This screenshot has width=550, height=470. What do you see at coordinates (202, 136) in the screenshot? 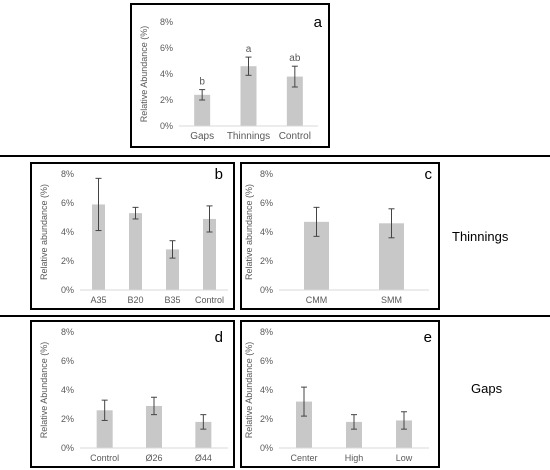
I see `x-category-label: Gaps` at bounding box center [202, 136].